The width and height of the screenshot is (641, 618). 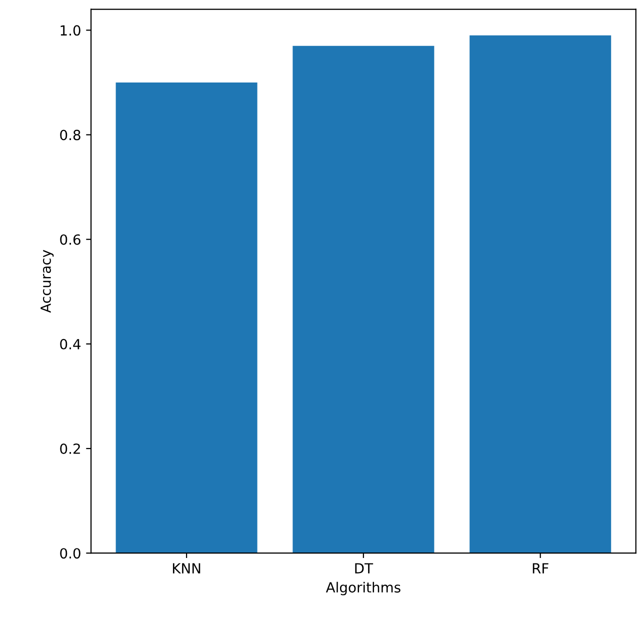 What do you see at coordinates (70, 30) in the screenshot?
I see `y-tick-label: 1.0` at bounding box center [70, 30].